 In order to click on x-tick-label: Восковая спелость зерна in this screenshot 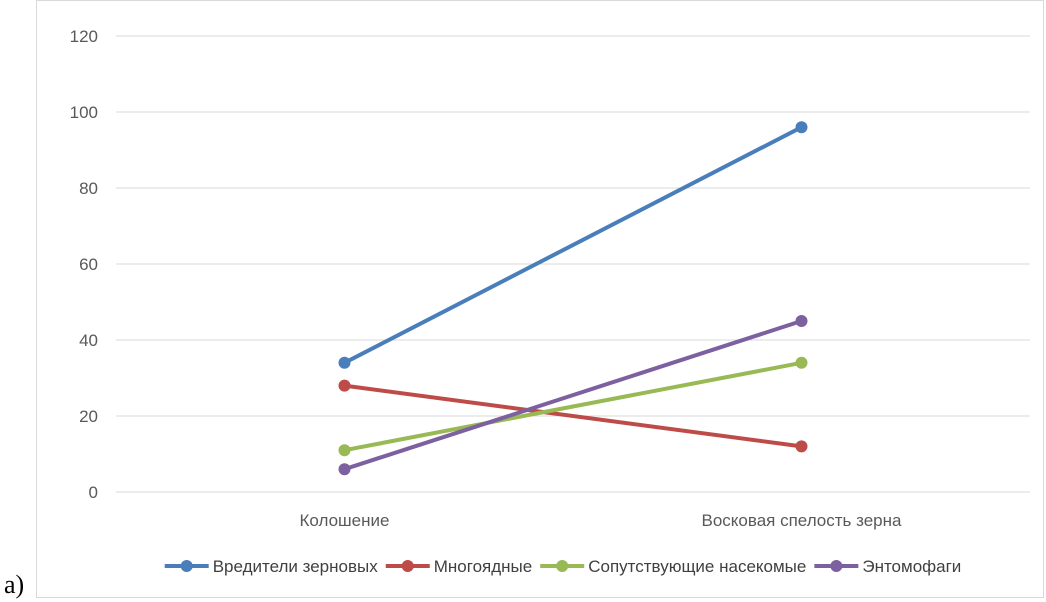, I will do `click(802, 520)`.